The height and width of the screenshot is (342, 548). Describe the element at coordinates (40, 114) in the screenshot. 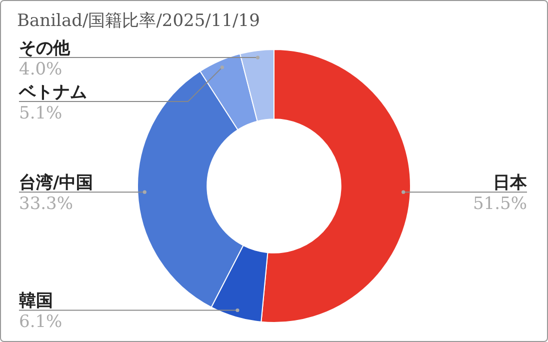

I see `data-label: 5.1%` at that location.